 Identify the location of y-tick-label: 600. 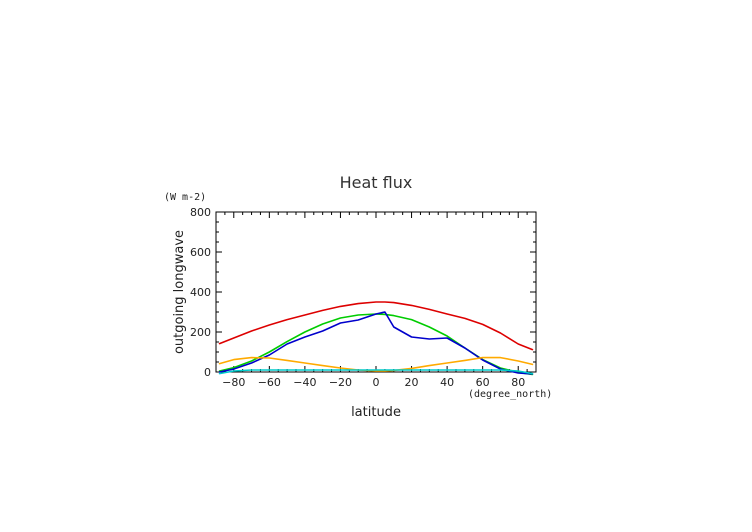
(200, 252).